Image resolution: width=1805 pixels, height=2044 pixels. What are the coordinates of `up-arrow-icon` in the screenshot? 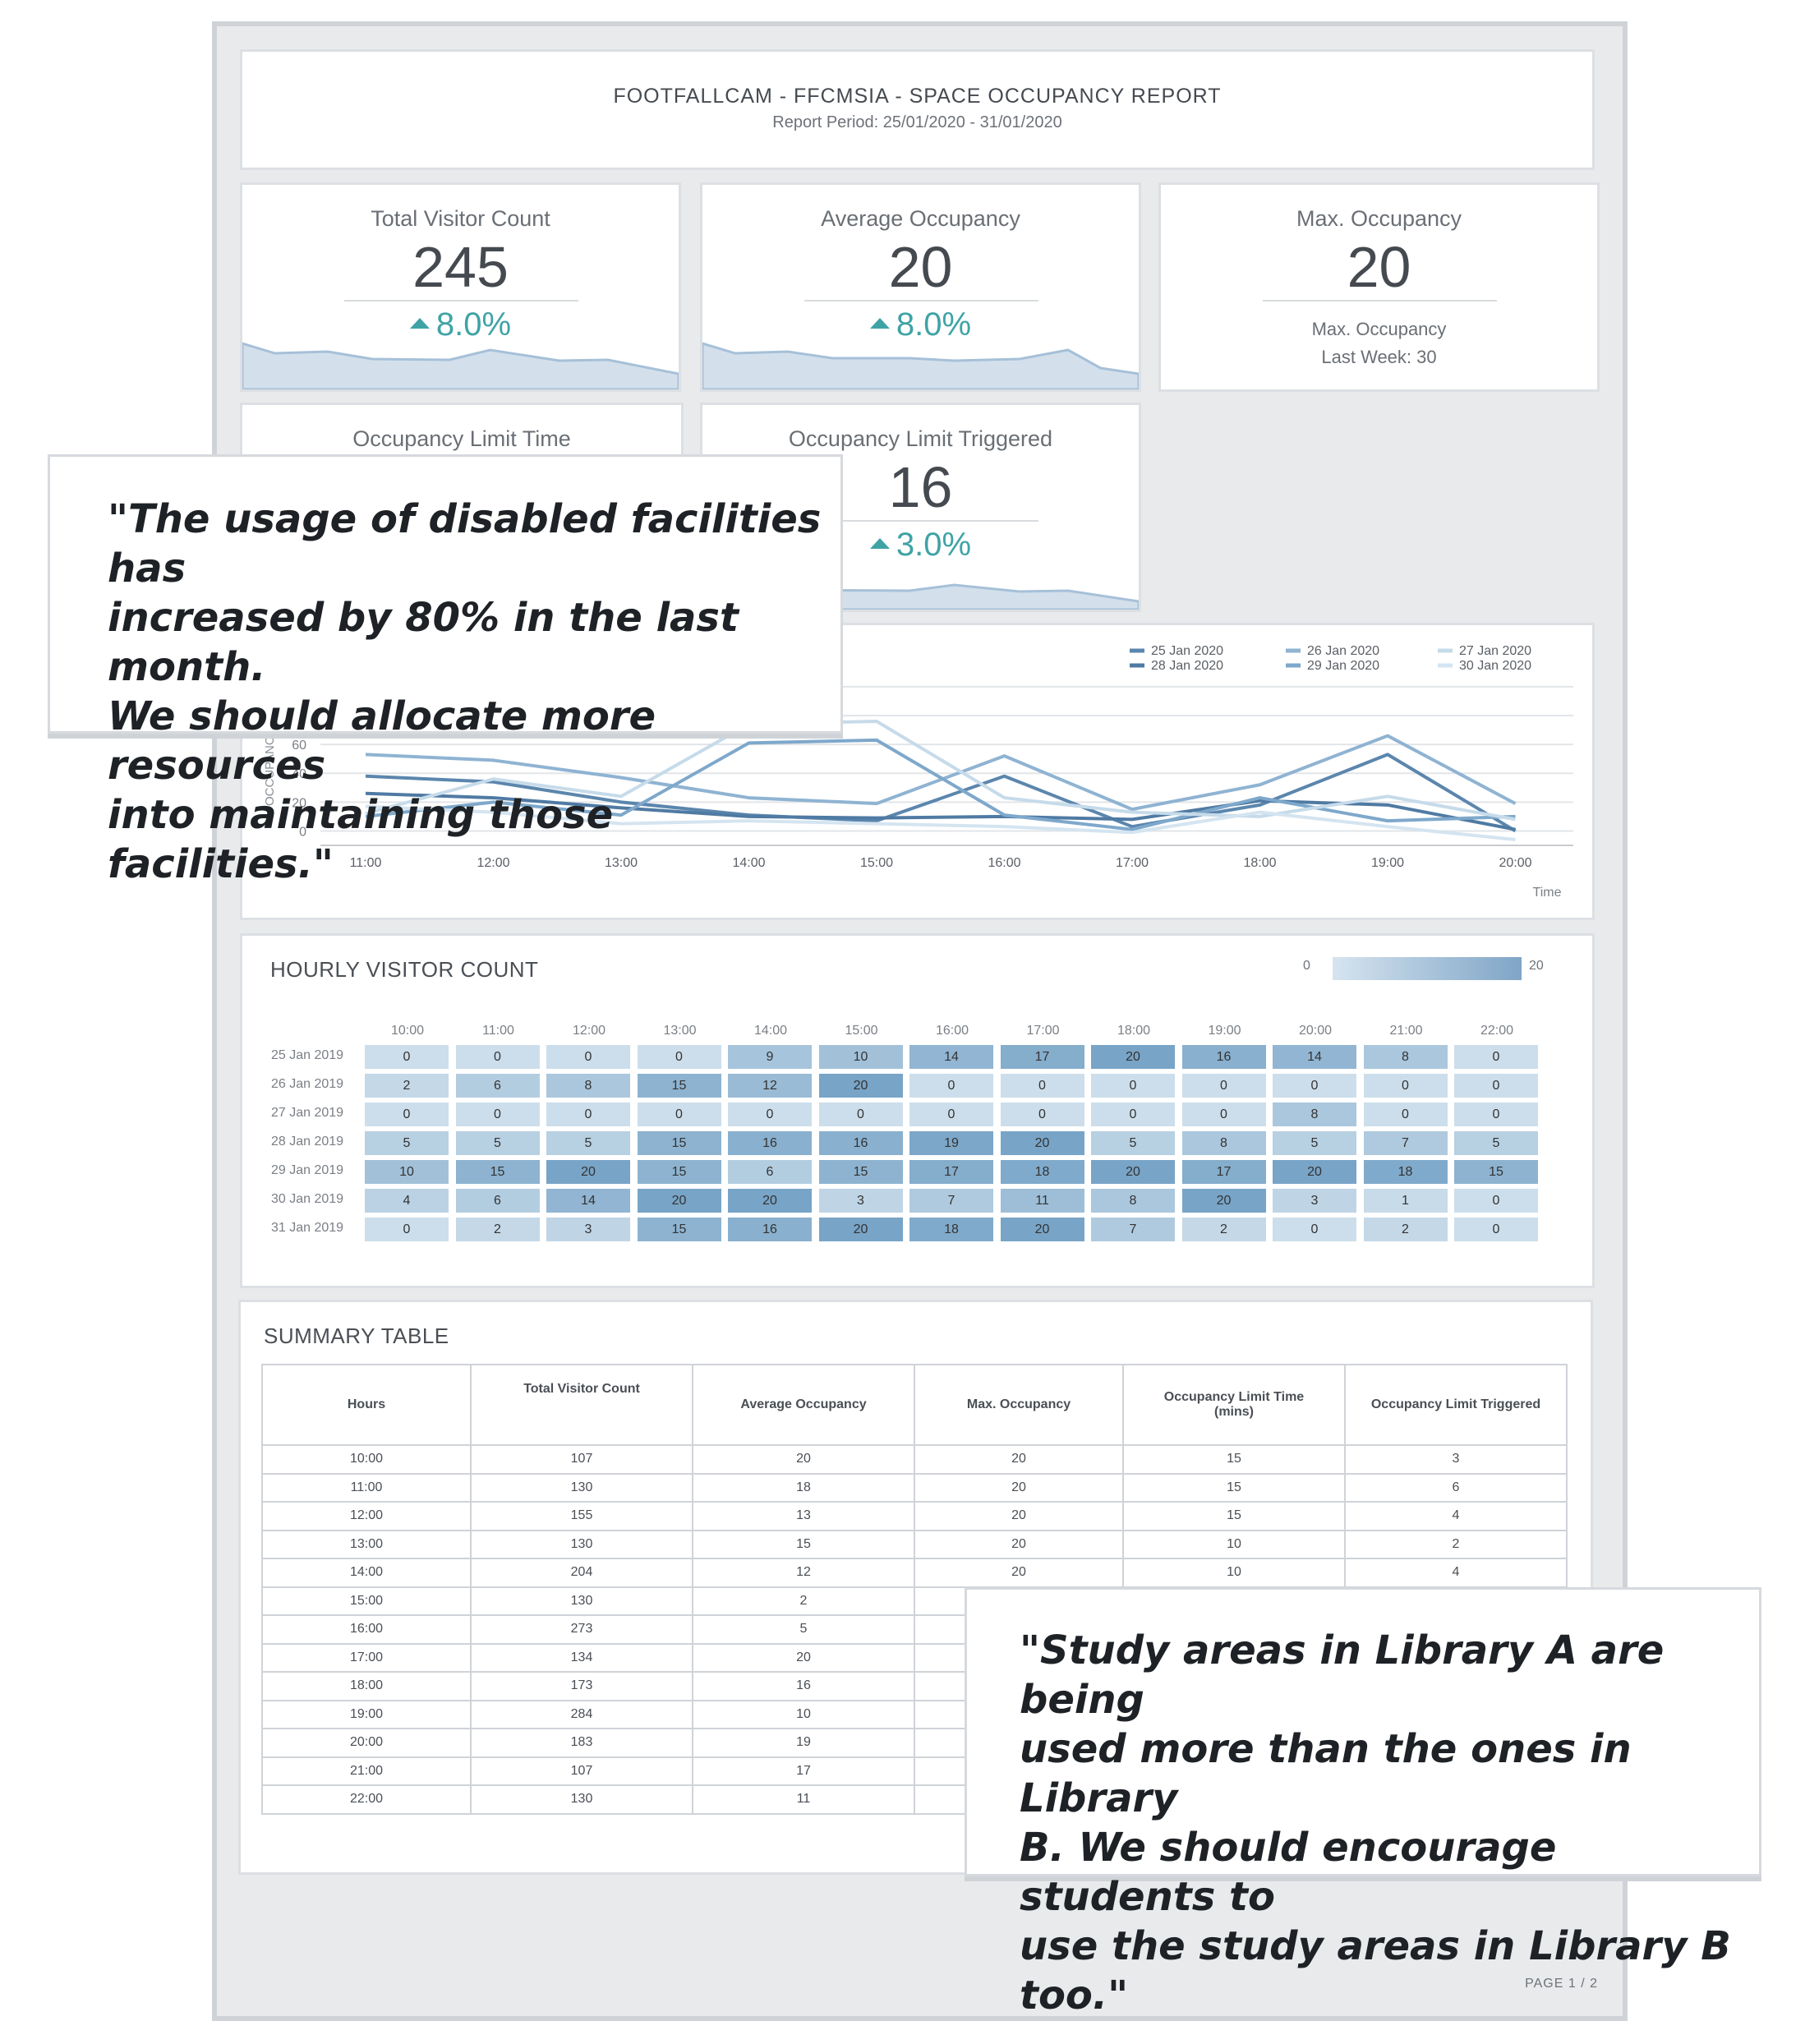 It's located at (879, 543).